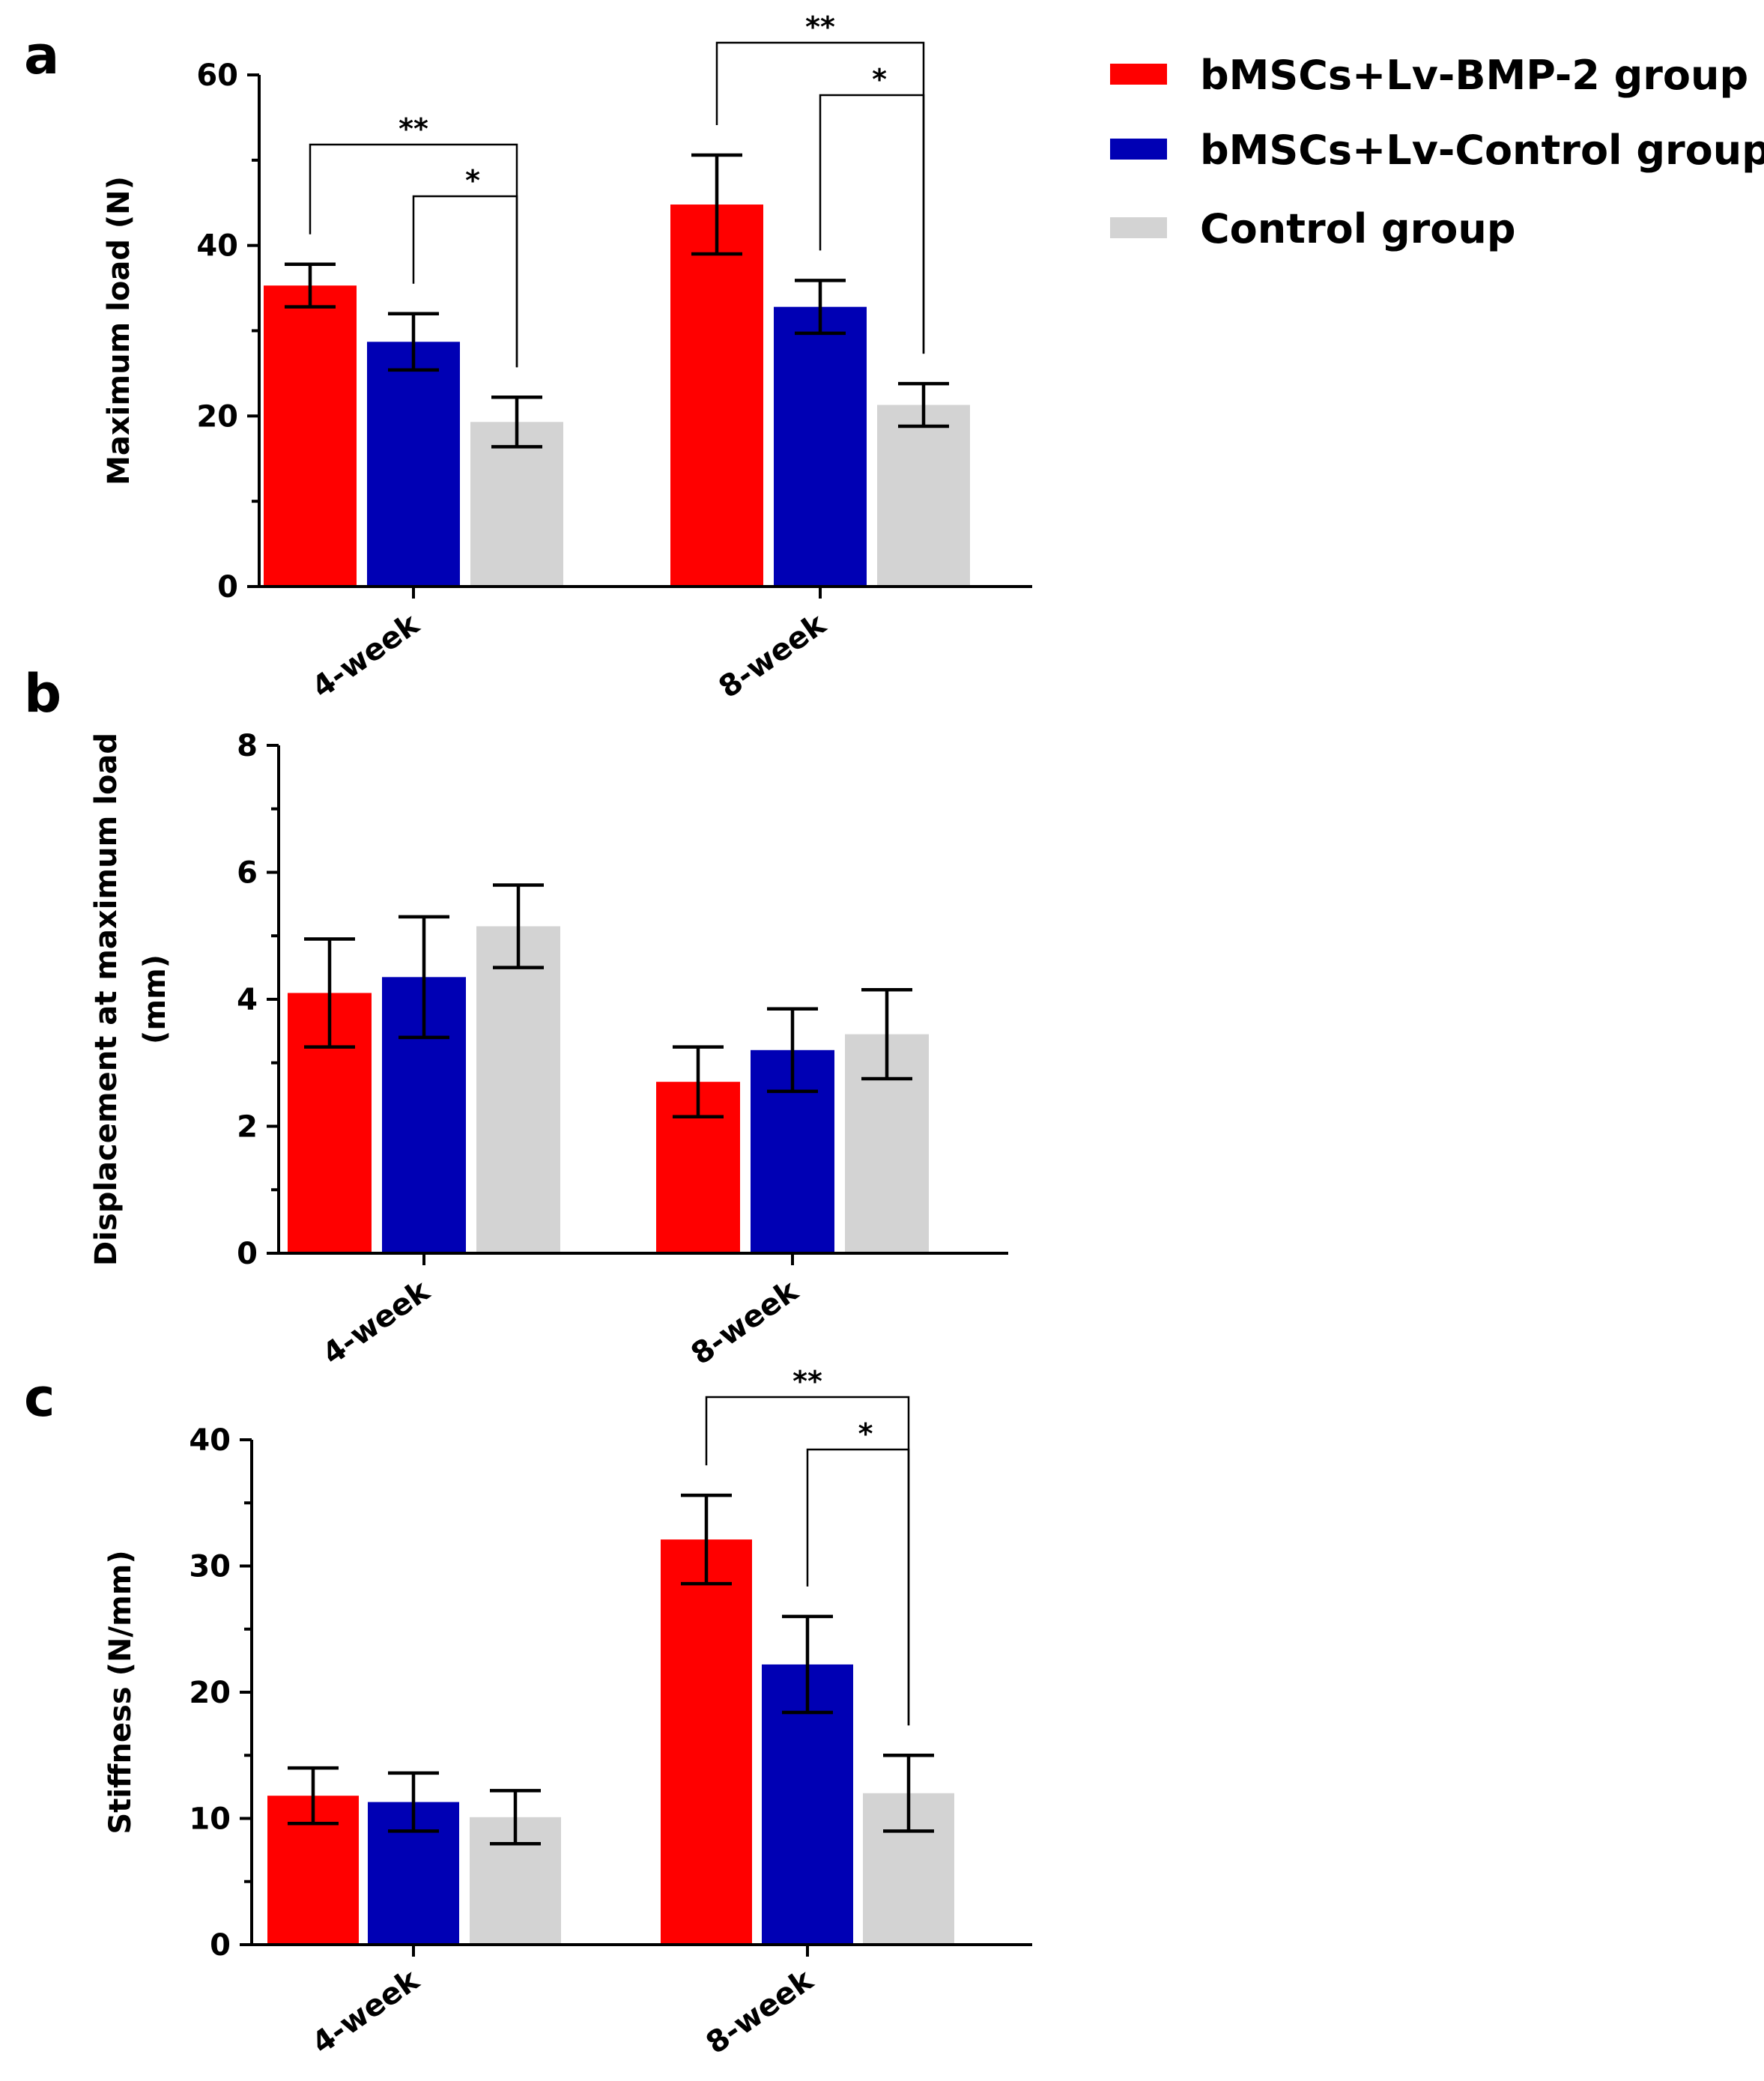 Image resolution: width=1764 pixels, height=2081 pixels. I want to click on legend-label-0: bMSCs+Lv-BMP-2 group, so click(1474, 75).